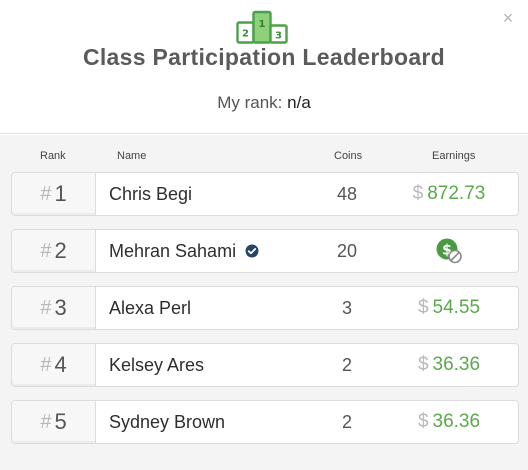  I want to click on column-header-earnings: Earnings, so click(454, 156).